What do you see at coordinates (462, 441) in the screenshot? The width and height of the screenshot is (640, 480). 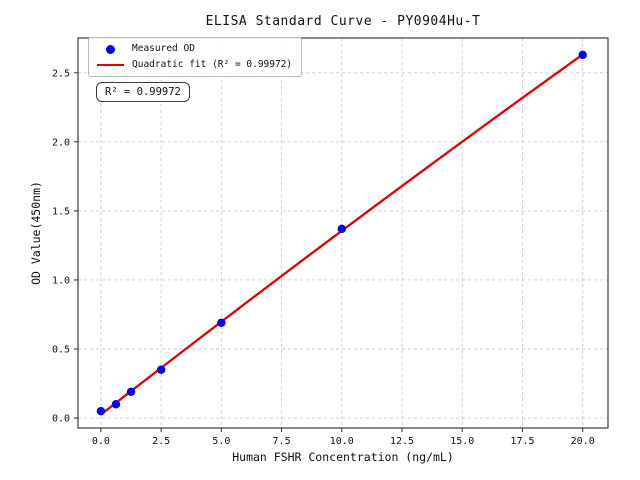 I see `x-tick-label: 15.0` at bounding box center [462, 441].